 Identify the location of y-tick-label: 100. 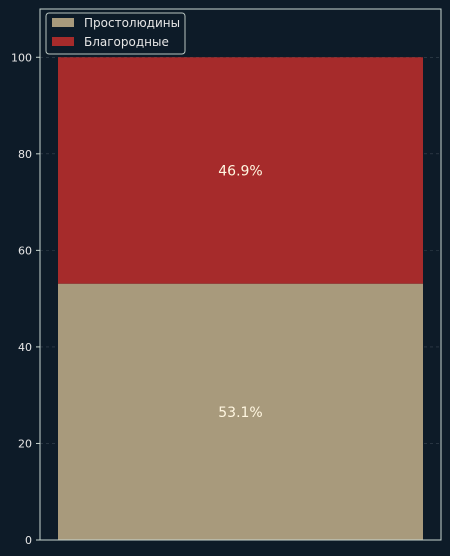
(21, 57).